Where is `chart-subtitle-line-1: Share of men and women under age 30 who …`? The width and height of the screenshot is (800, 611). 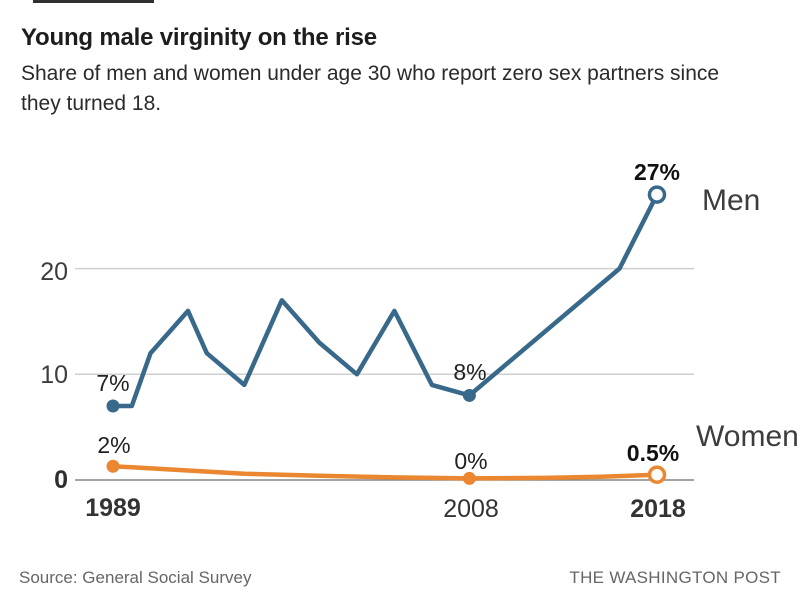 chart-subtitle-line-1: Share of men and women under age 30 who … is located at coordinates (370, 73).